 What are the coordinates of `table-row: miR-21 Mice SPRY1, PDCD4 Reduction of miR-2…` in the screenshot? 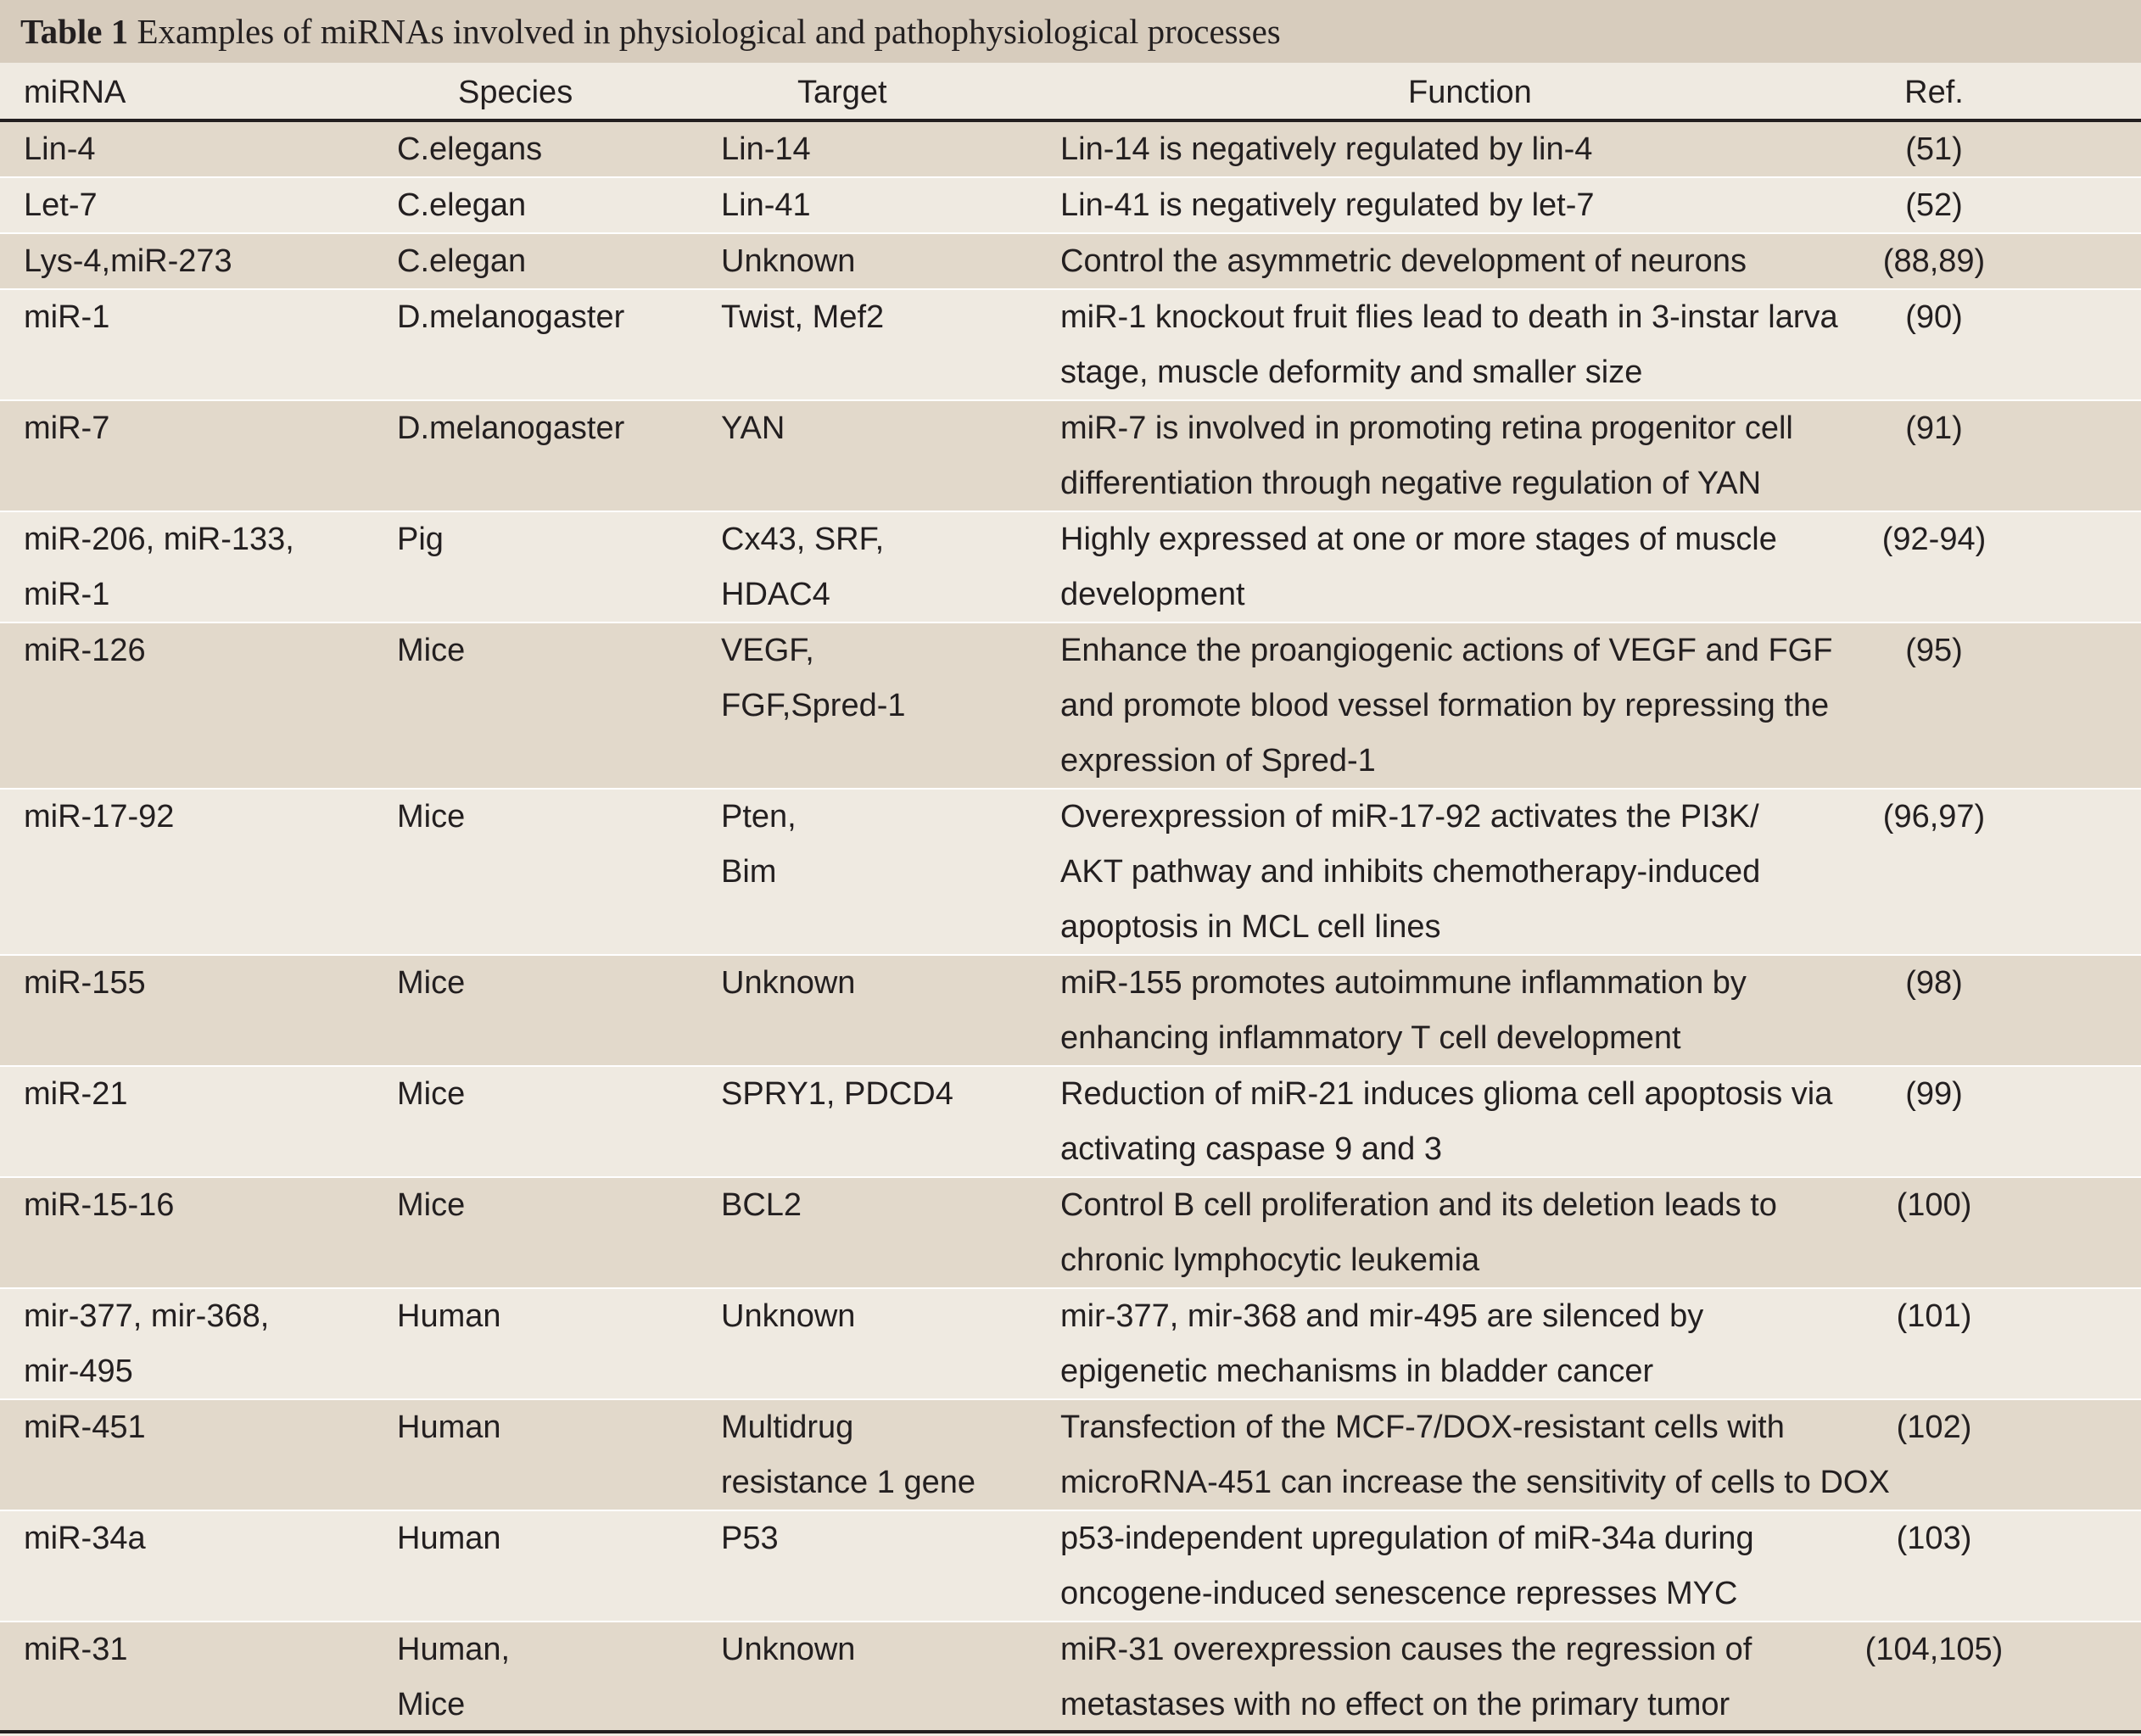 It's located at (1070, 1122).